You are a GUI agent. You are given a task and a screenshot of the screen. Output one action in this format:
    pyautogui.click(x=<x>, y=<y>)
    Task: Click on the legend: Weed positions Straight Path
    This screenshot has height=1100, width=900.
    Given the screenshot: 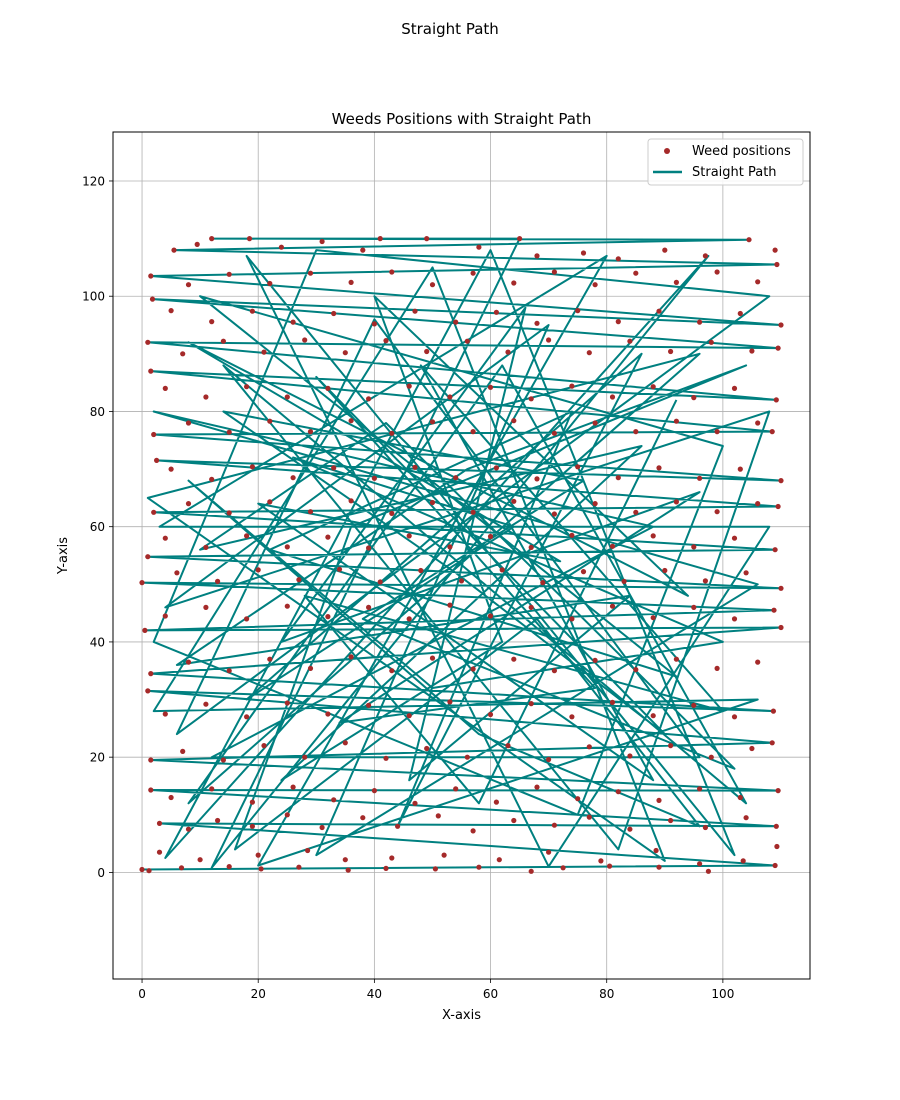 What is the action you would take?
    pyautogui.click(x=725, y=162)
    